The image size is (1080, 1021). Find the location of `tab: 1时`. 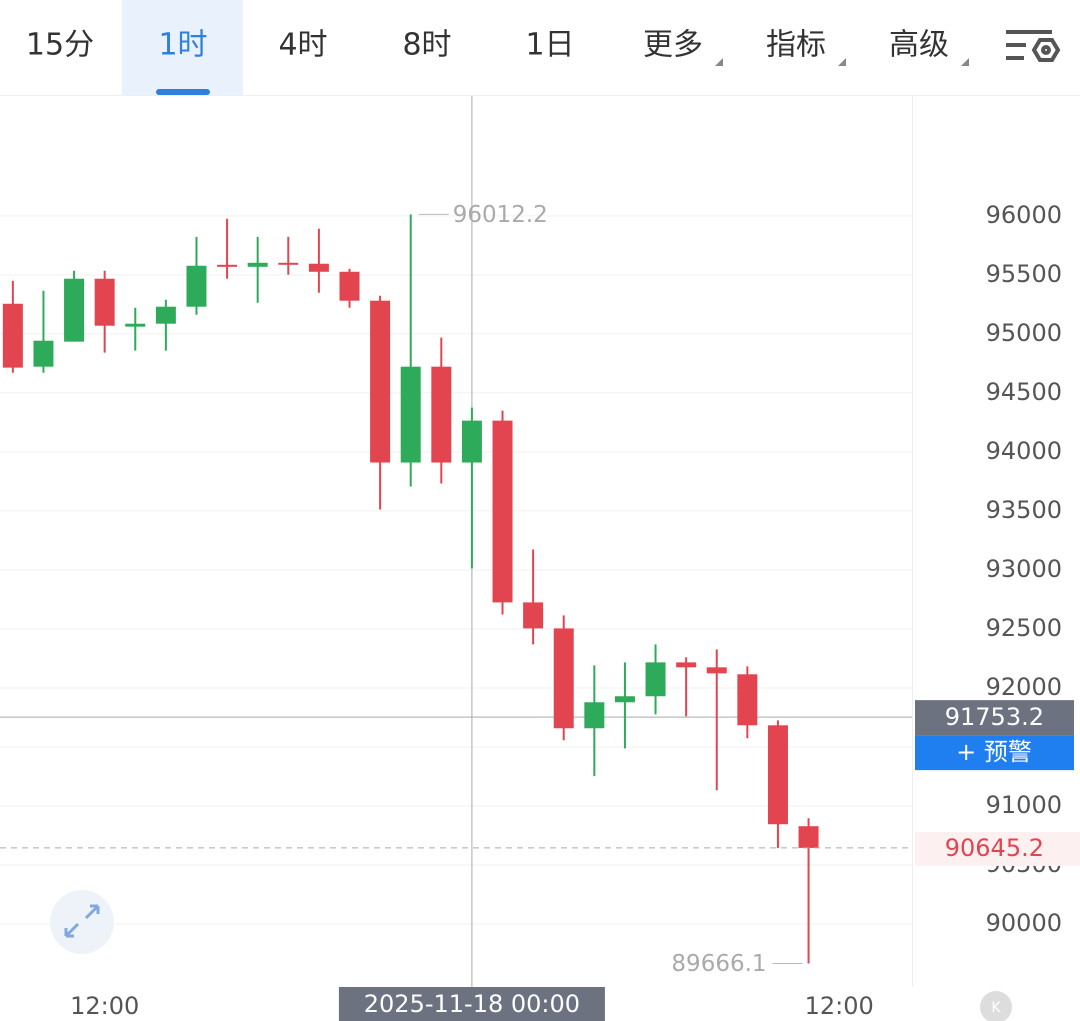

tab: 1时 is located at coordinates (182, 45).